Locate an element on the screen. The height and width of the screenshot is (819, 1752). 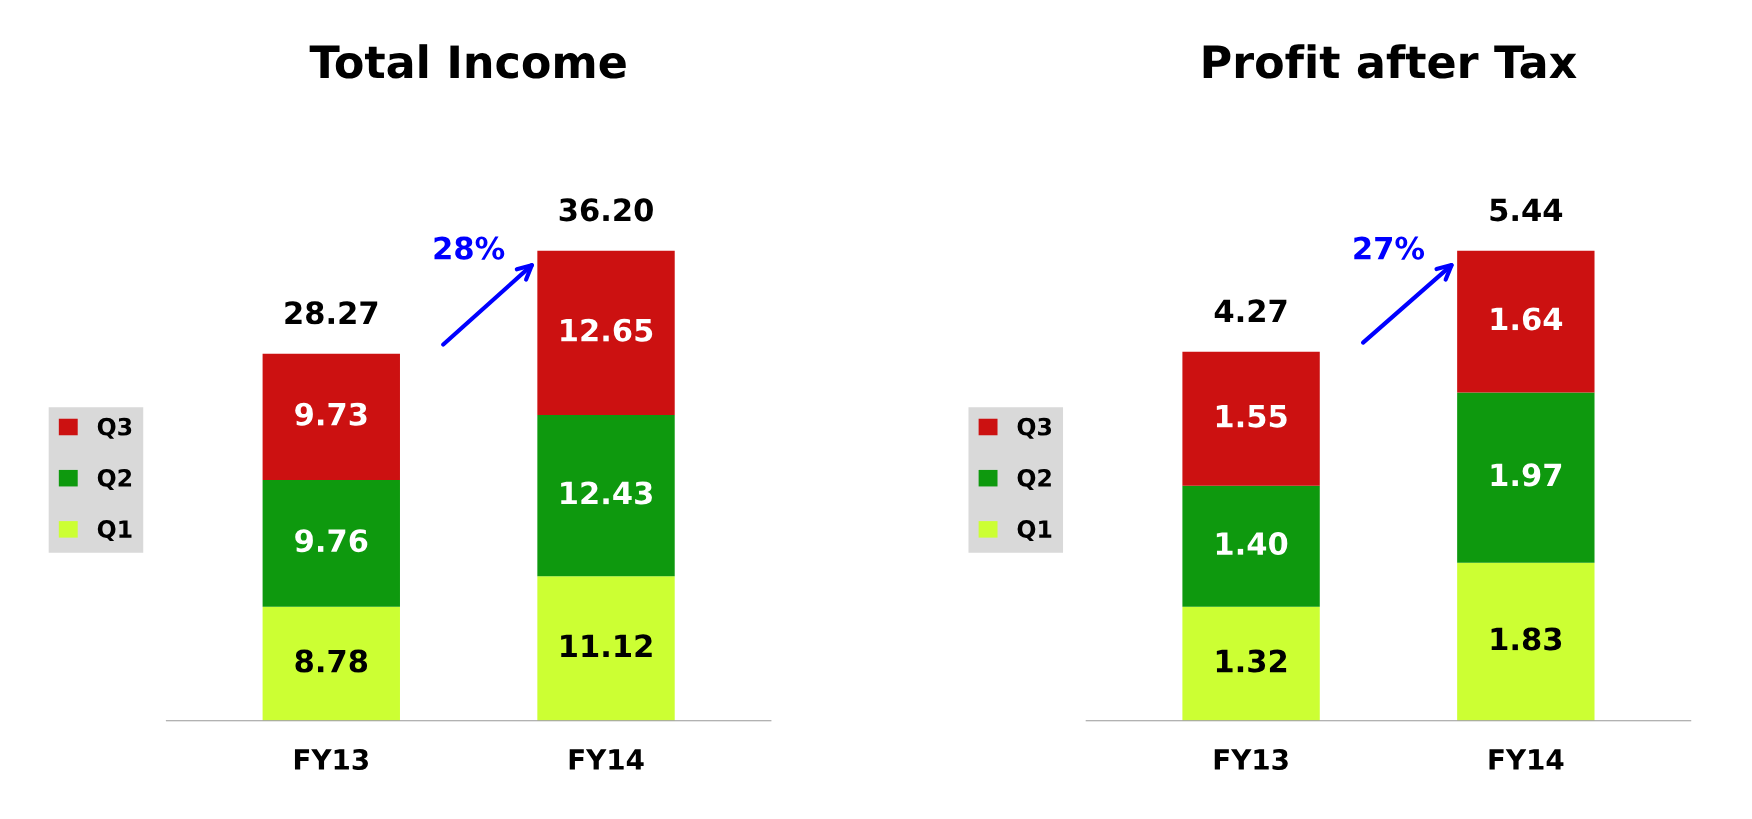
data-label: 9.76 is located at coordinates (331, 541).